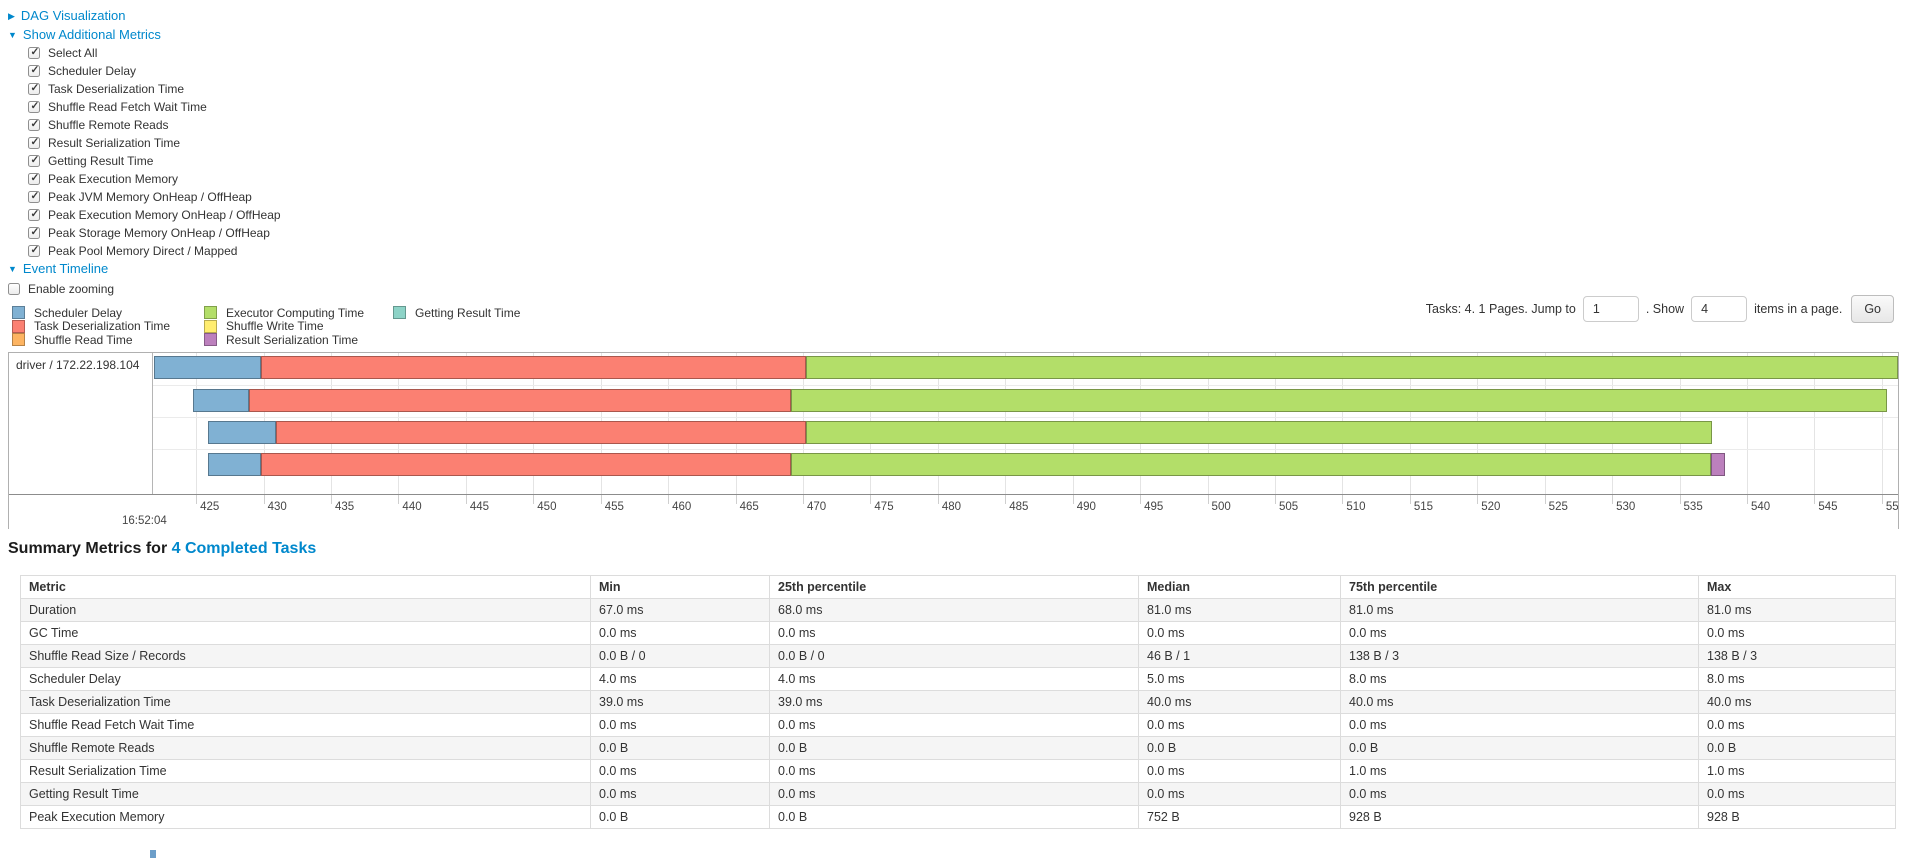 This screenshot has height=865, width=1907. What do you see at coordinates (305, 817) in the screenshot?
I see `metric-name-cell: Peak Execution Memory` at bounding box center [305, 817].